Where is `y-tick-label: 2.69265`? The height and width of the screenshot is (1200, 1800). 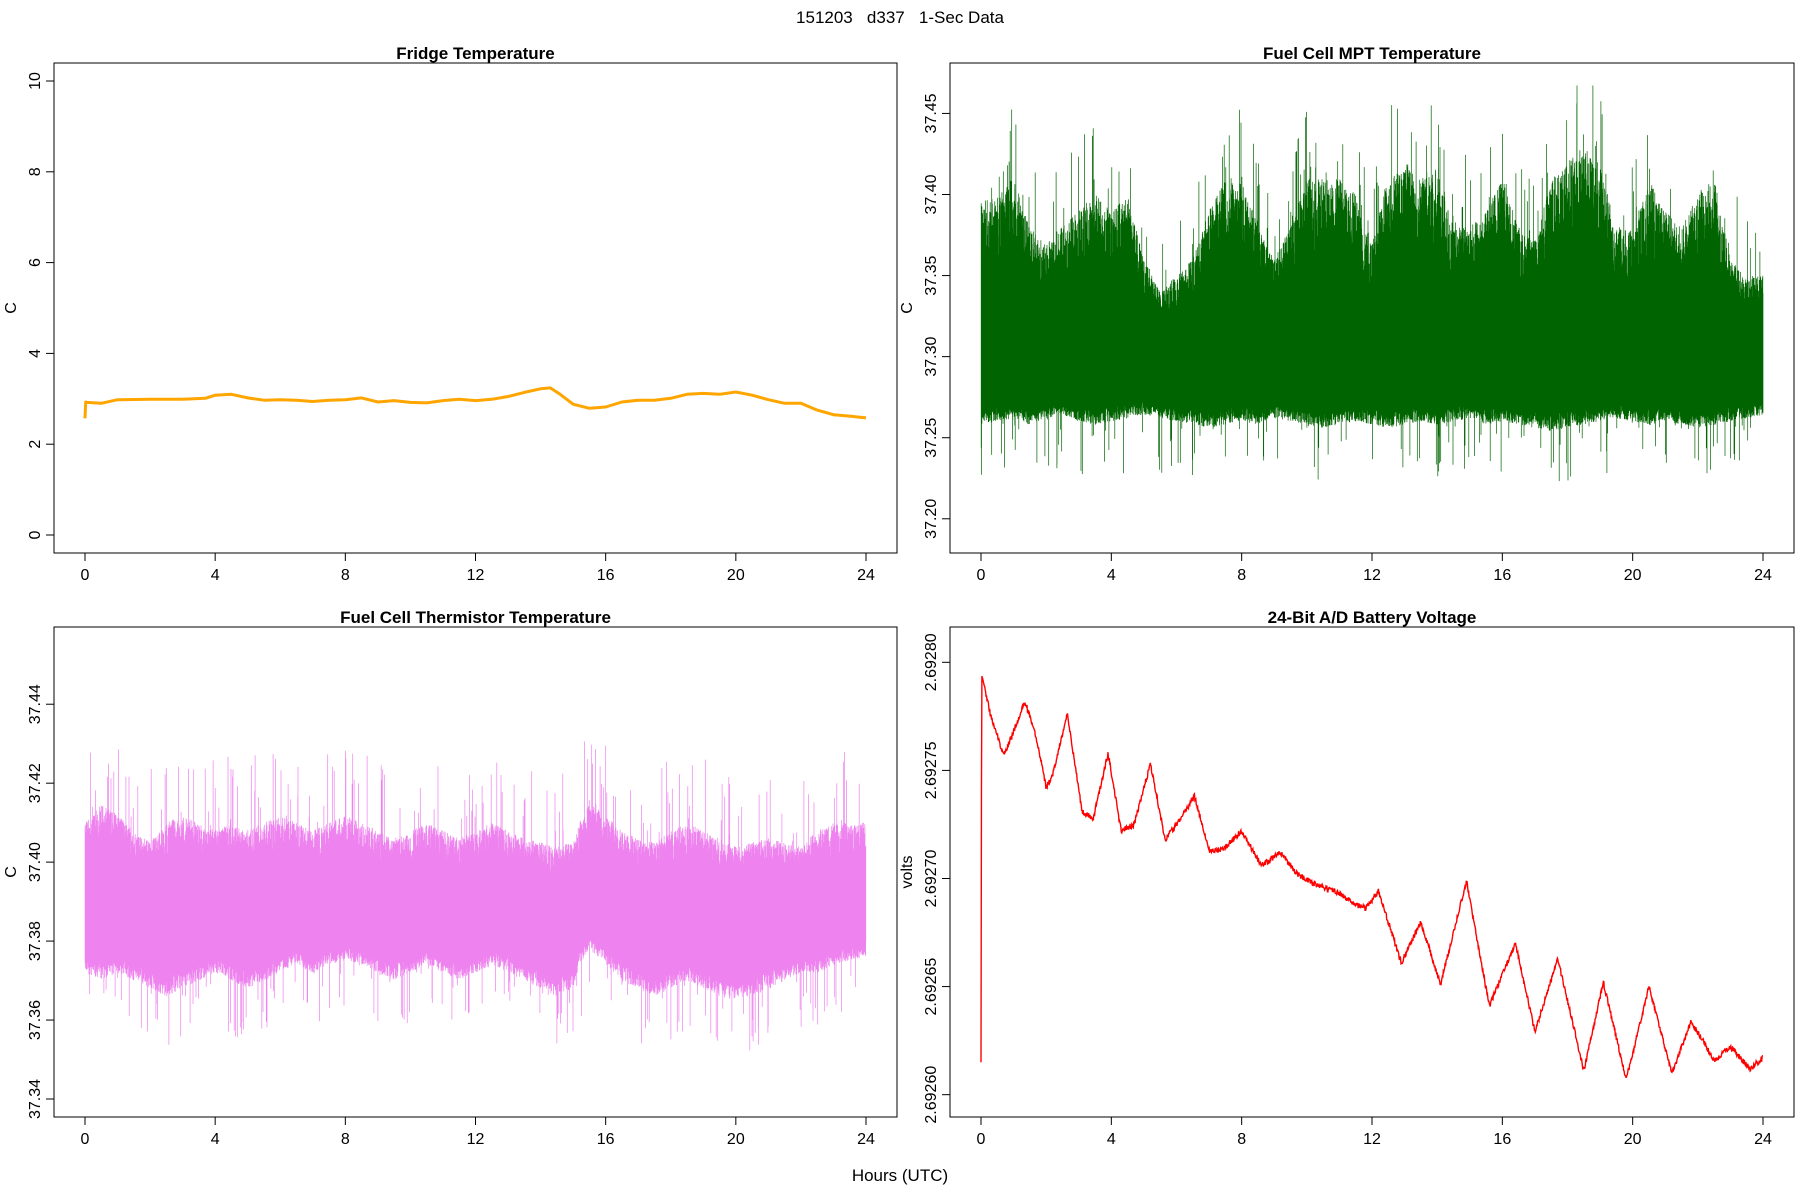 y-tick-label: 2.69265 is located at coordinates (931, 987).